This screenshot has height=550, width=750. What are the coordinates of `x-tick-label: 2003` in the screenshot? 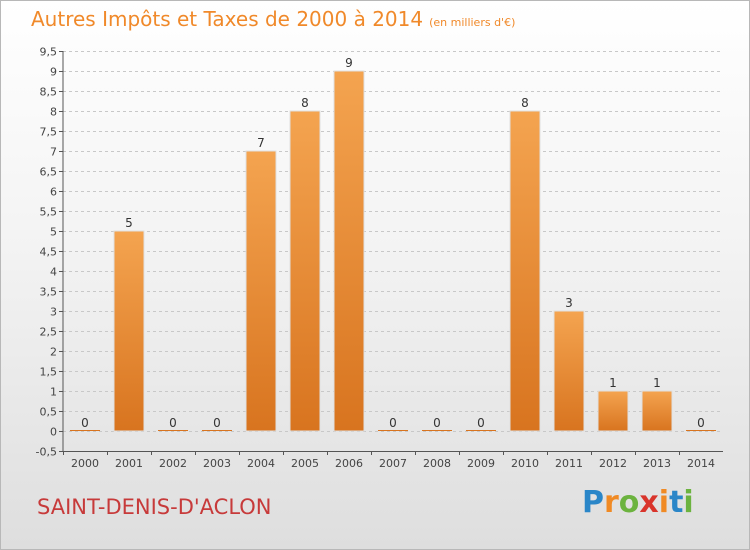 It's located at (217, 463).